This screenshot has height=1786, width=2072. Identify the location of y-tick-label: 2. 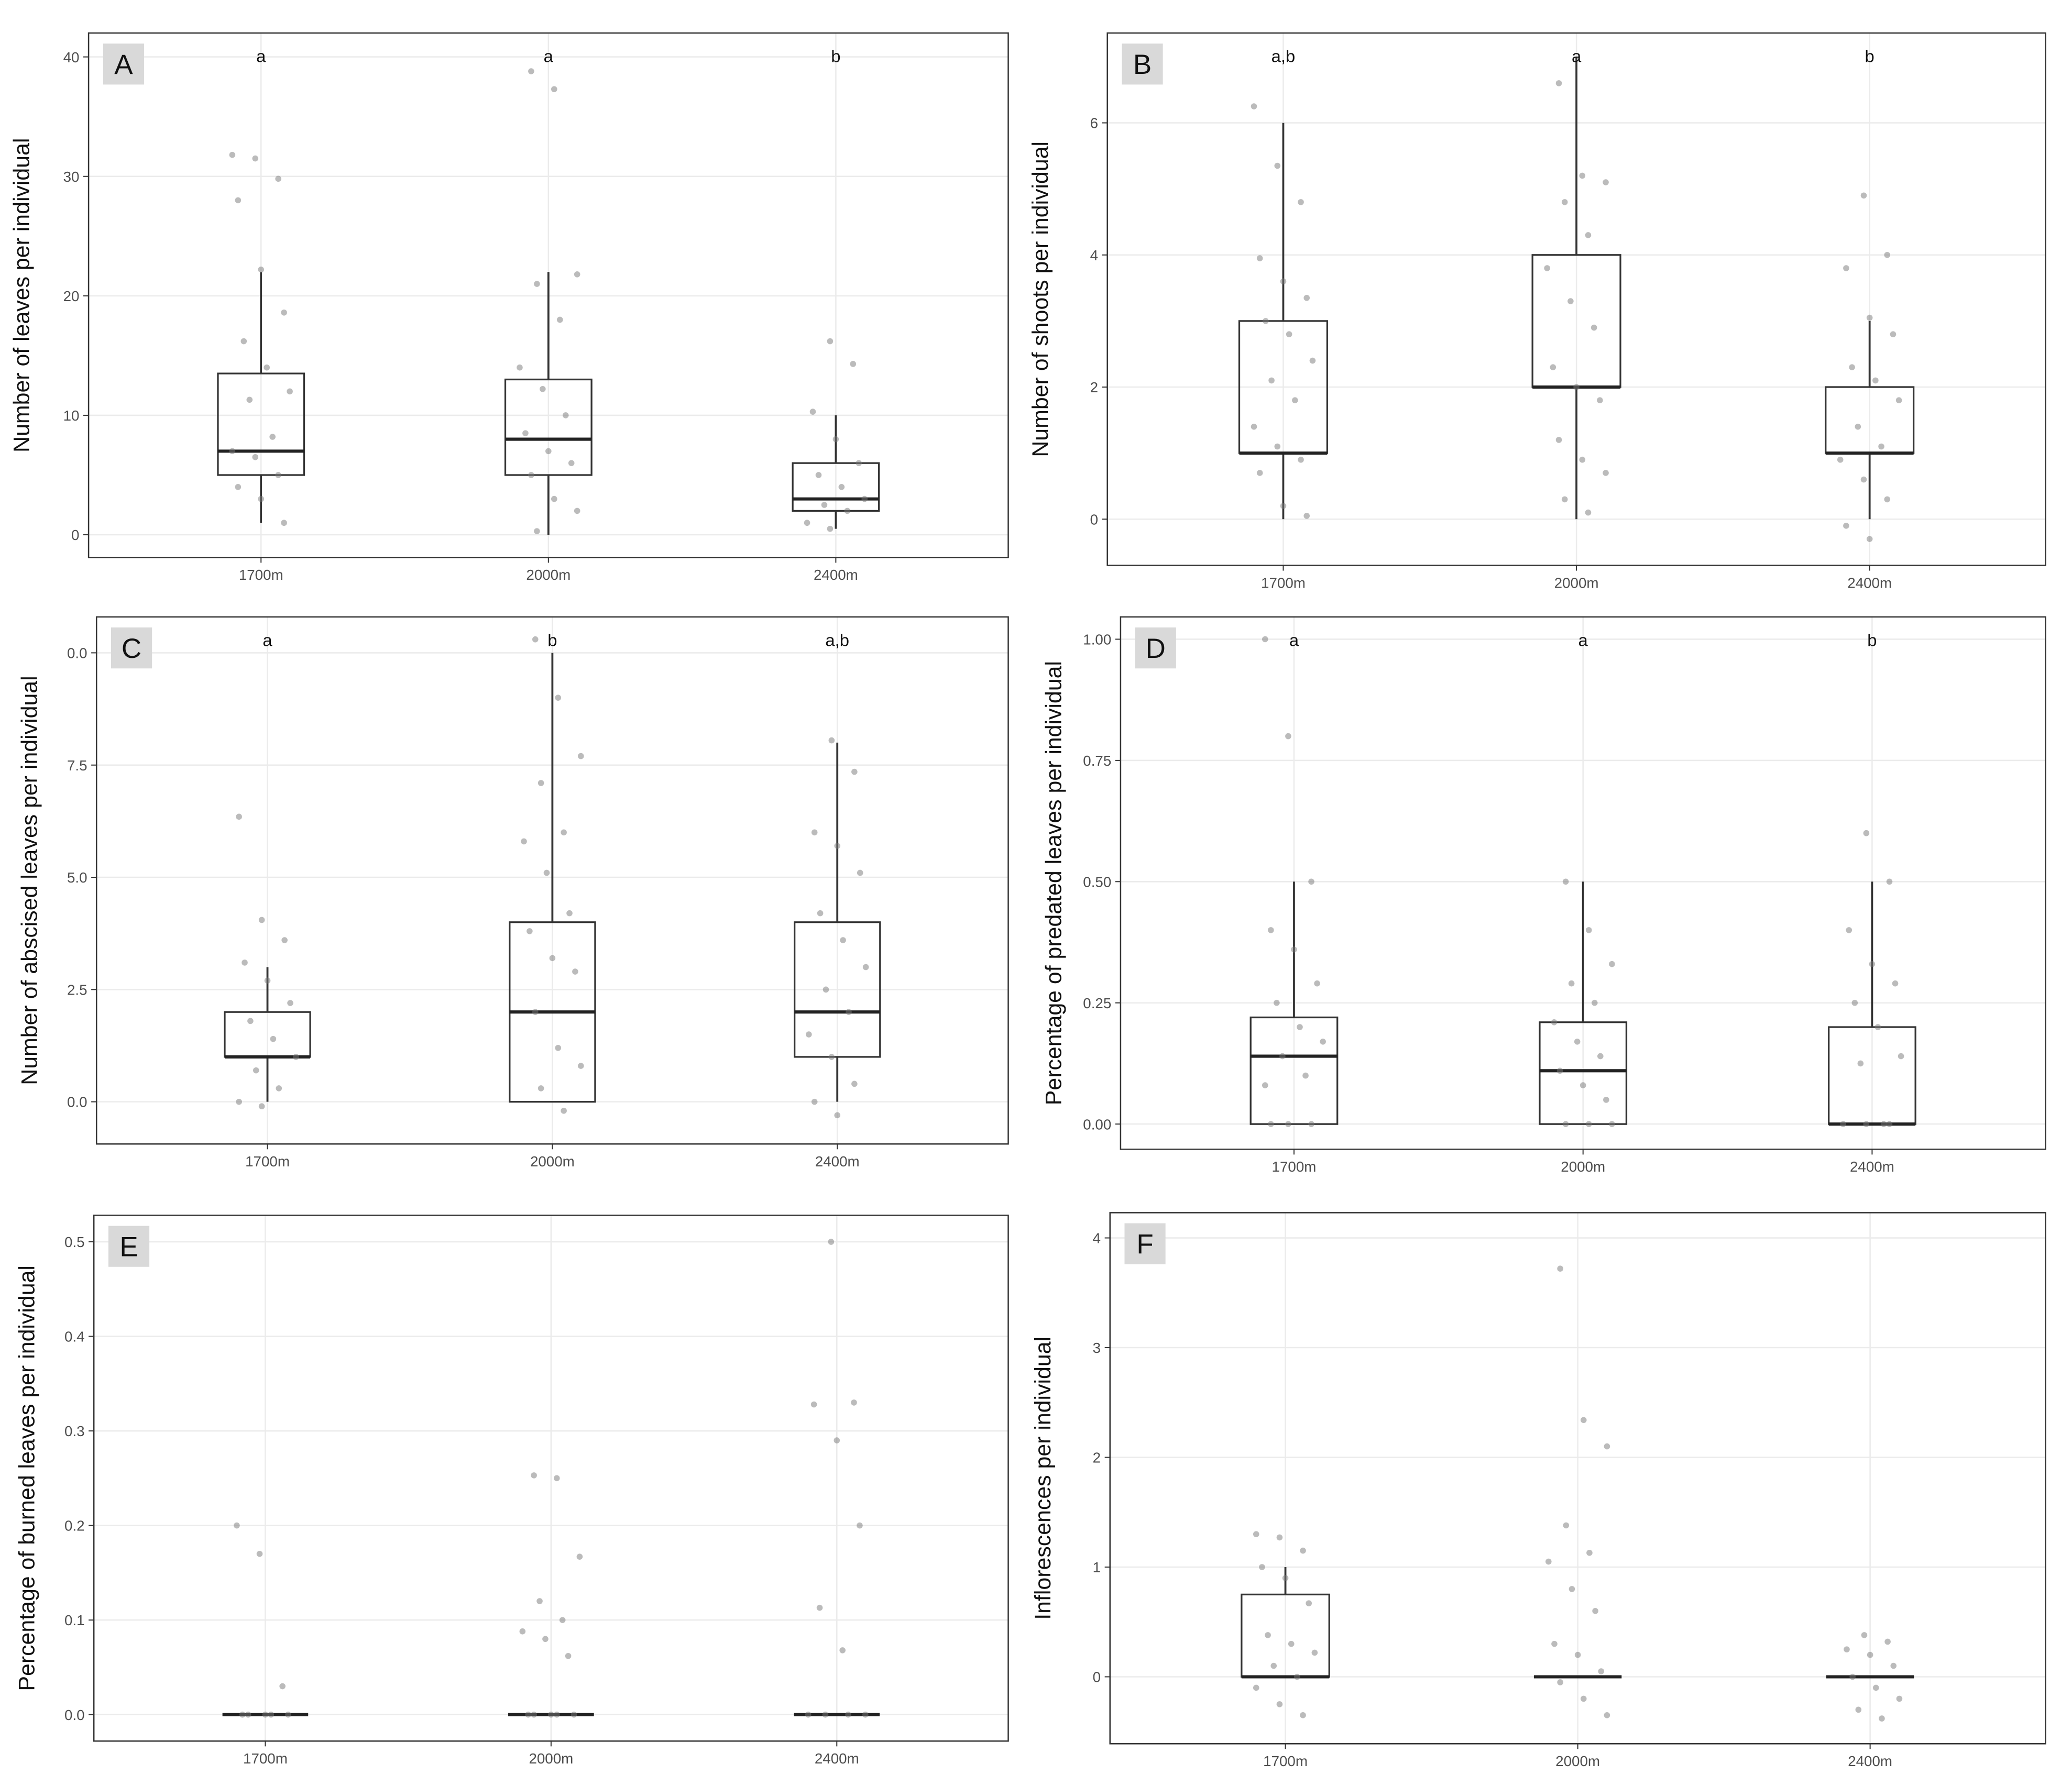
(1094, 387).